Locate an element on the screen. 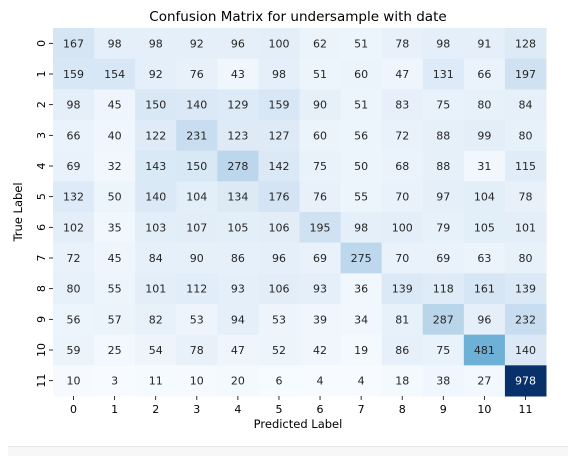  cell-value-label: 98 is located at coordinates (74, 105).